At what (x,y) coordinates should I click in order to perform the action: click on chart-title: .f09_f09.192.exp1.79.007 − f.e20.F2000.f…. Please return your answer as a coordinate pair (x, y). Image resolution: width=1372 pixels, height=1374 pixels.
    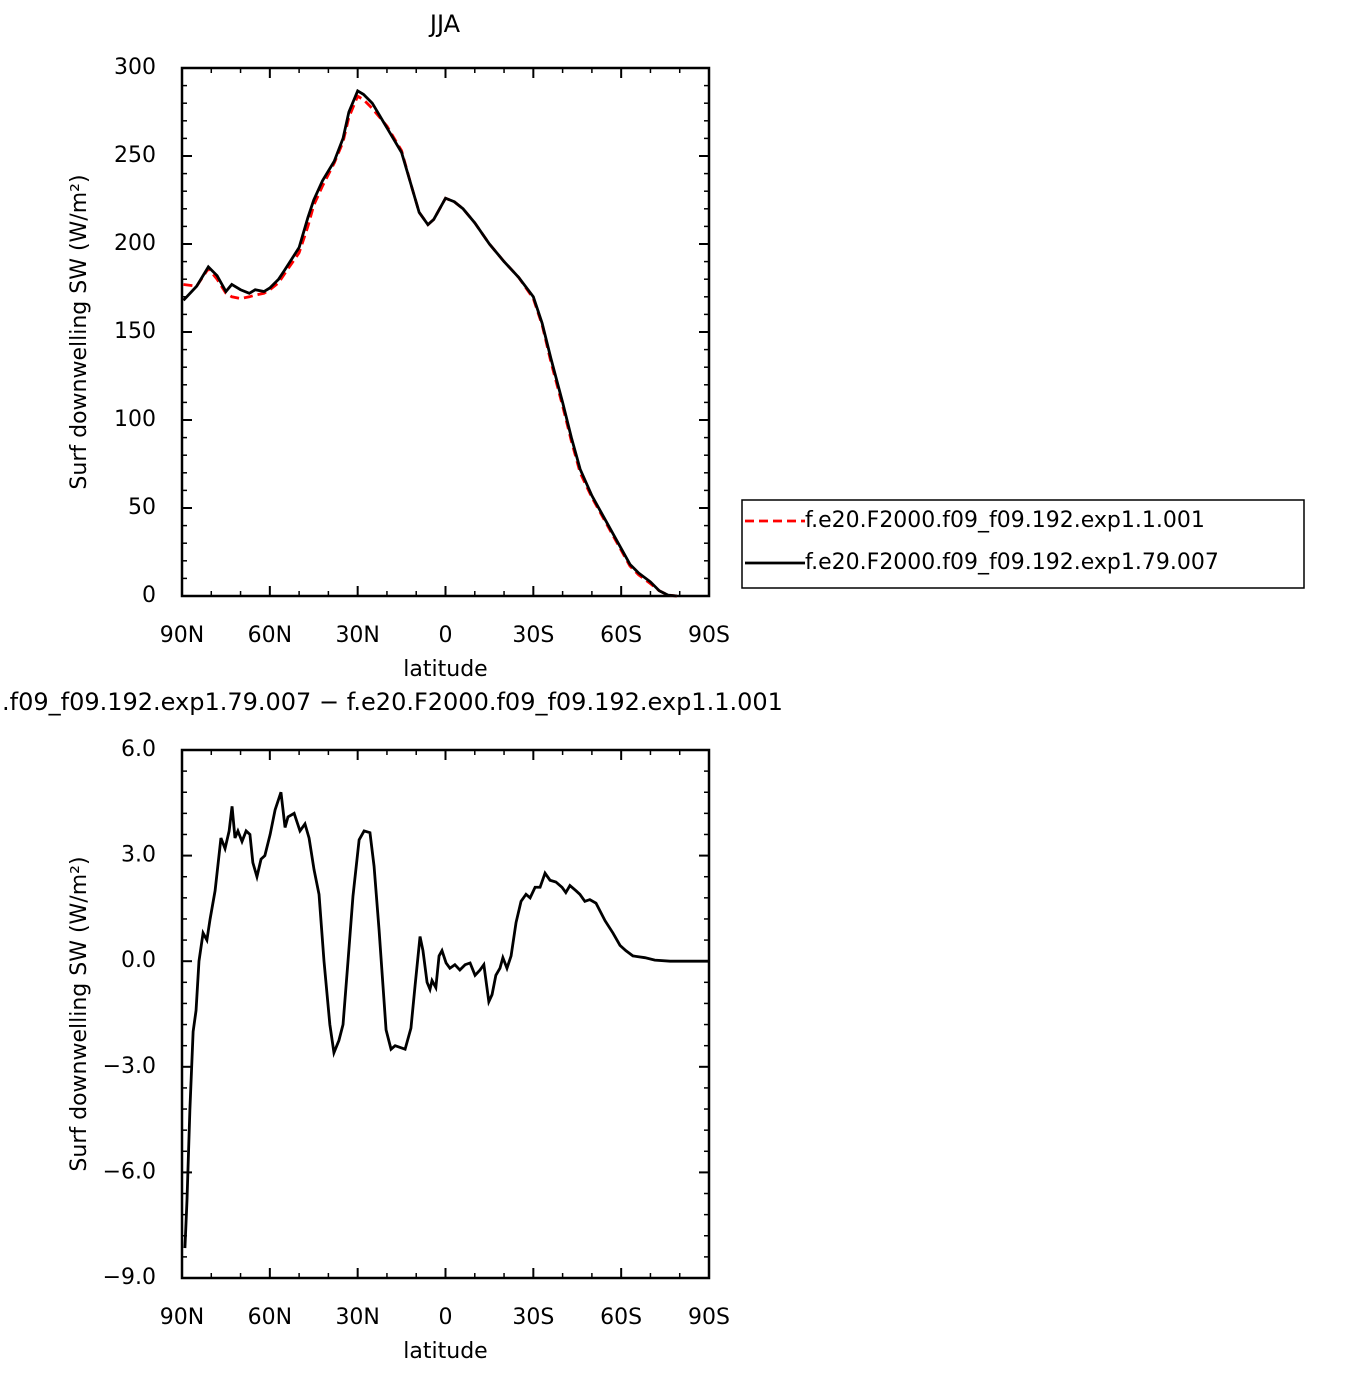
    Looking at the image, I should click on (392, 702).